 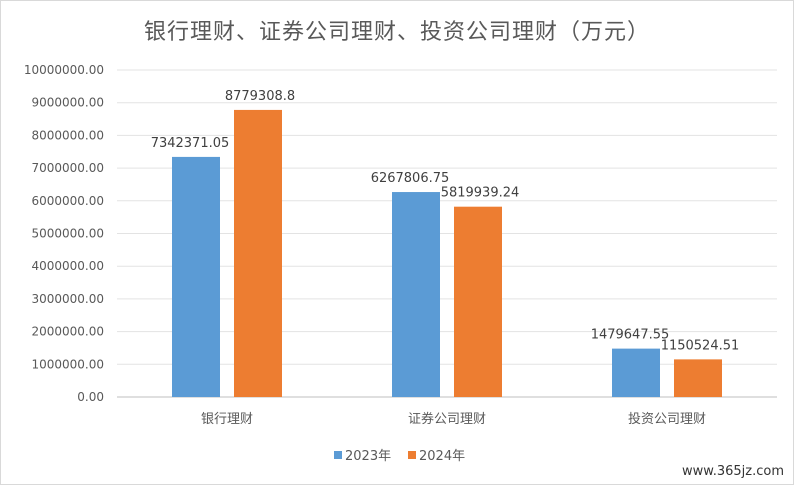 I want to click on chart-title: 银行理财、证券公司理财、投资公司理财（万元）, so click(x=396, y=32).